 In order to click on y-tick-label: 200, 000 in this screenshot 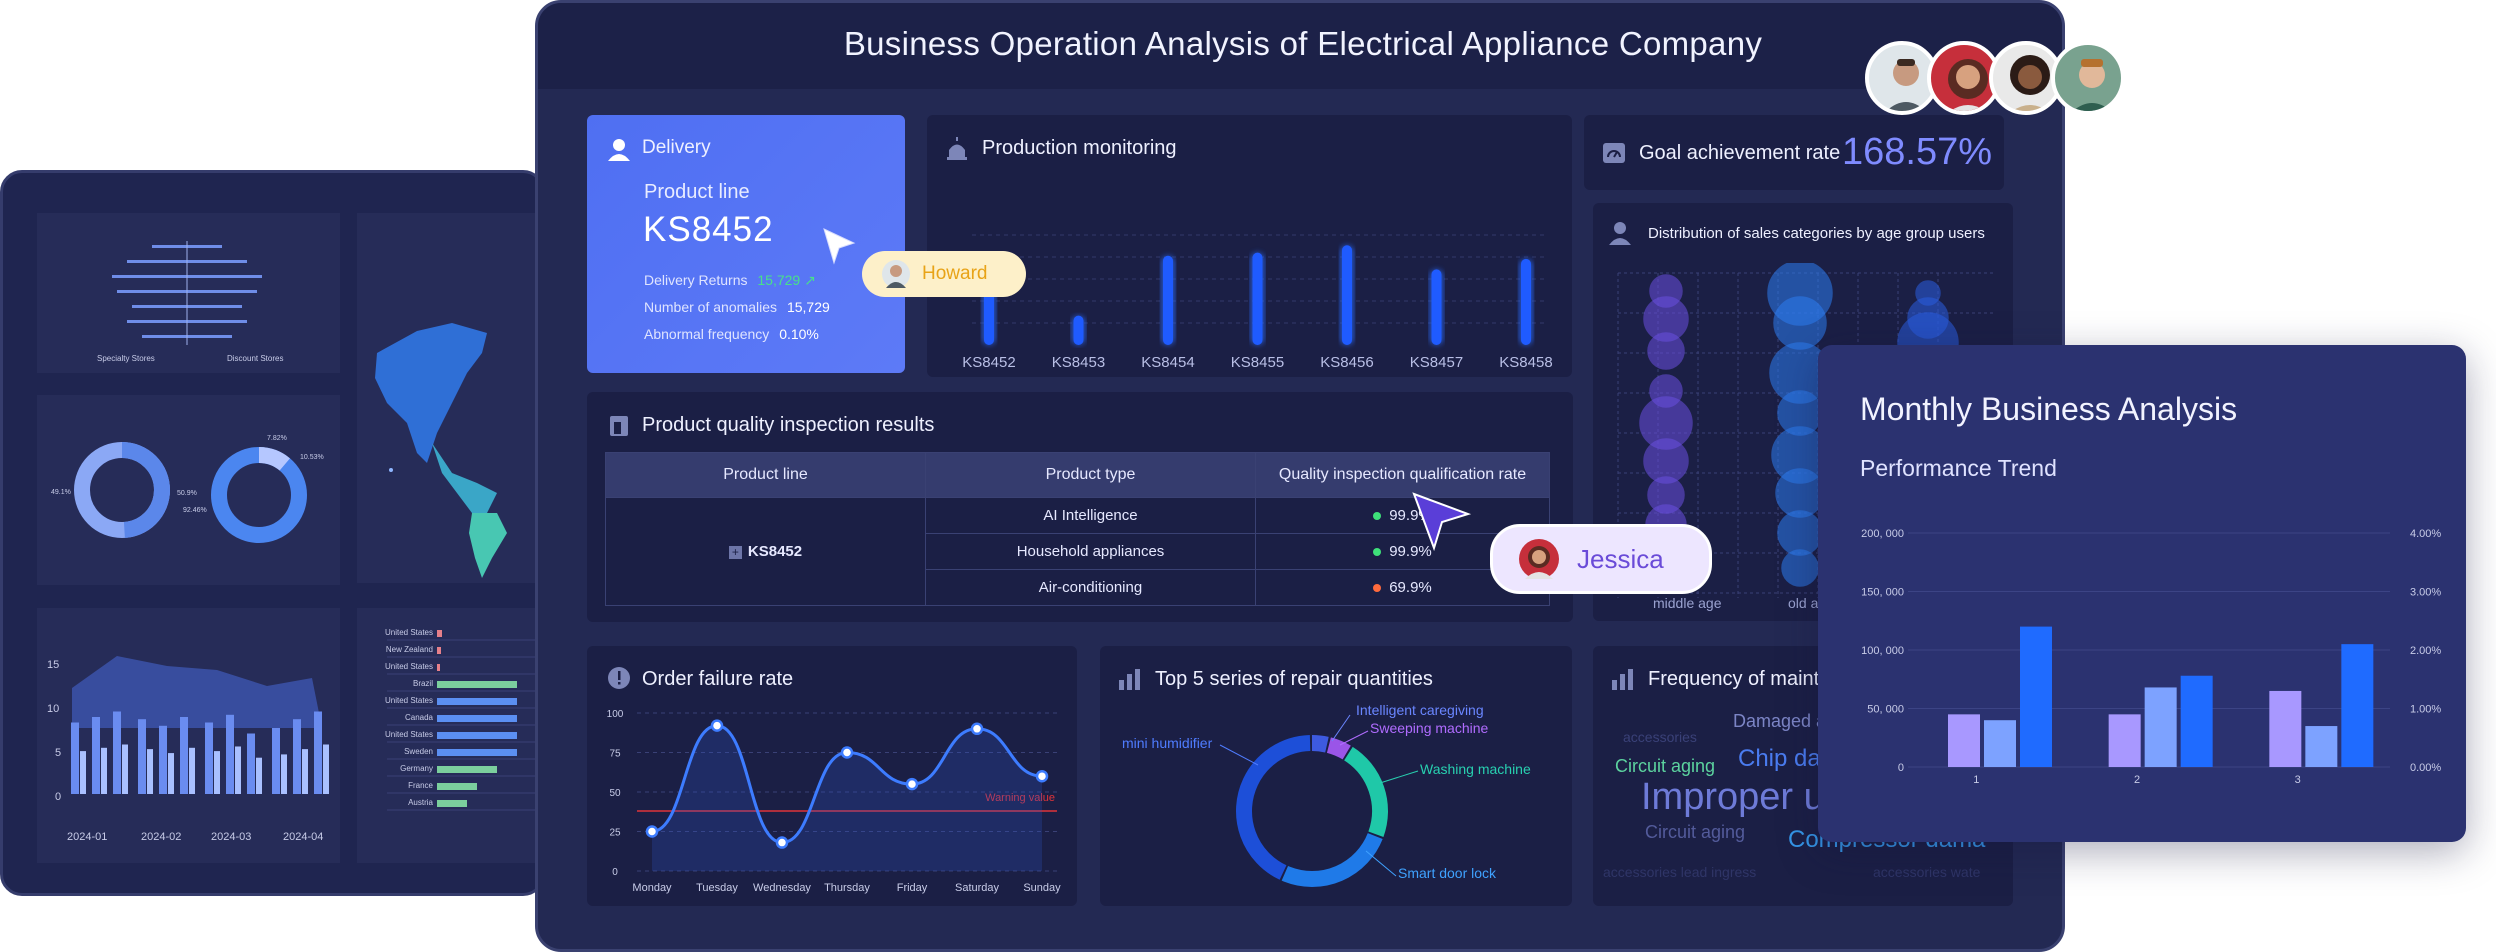, I will do `click(1882, 534)`.